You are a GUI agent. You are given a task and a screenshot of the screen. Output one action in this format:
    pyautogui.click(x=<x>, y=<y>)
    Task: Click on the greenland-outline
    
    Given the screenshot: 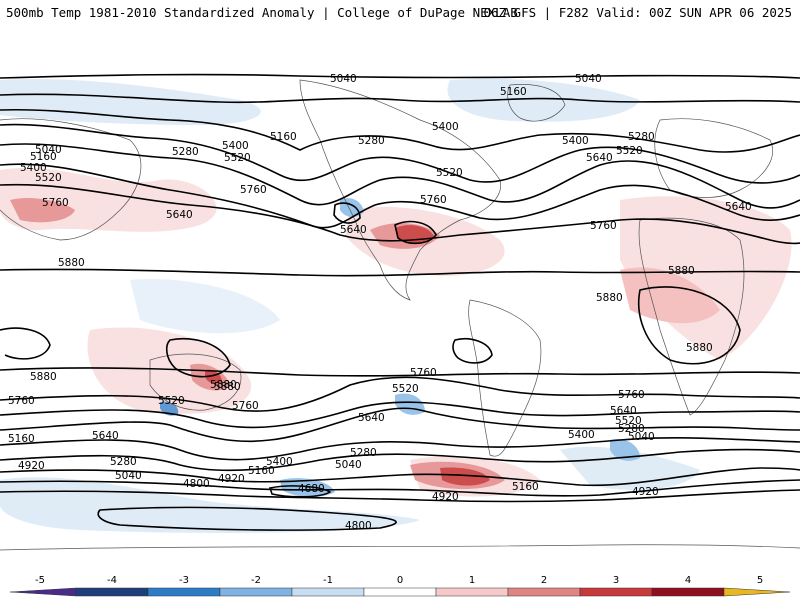 What is the action you would take?
    pyautogui.click(x=536, y=103)
    